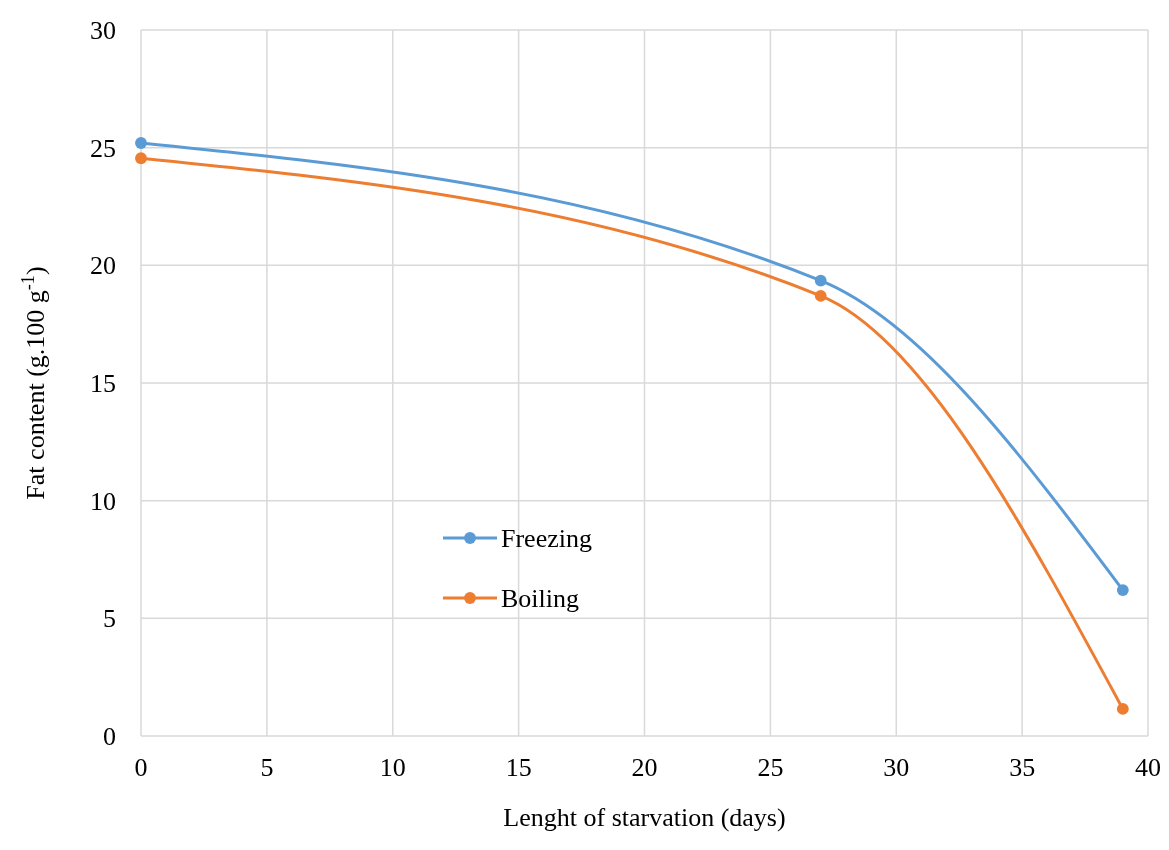 The width and height of the screenshot is (1169, 850). I want to click on x-tick-label: 15, so click(518, 767).